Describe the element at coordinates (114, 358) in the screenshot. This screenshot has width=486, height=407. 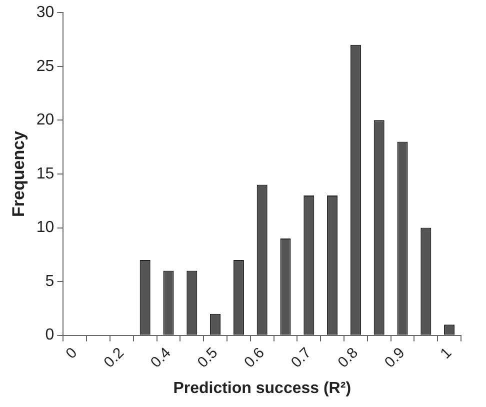
I see `x-tick-label: 0.2` at that location.